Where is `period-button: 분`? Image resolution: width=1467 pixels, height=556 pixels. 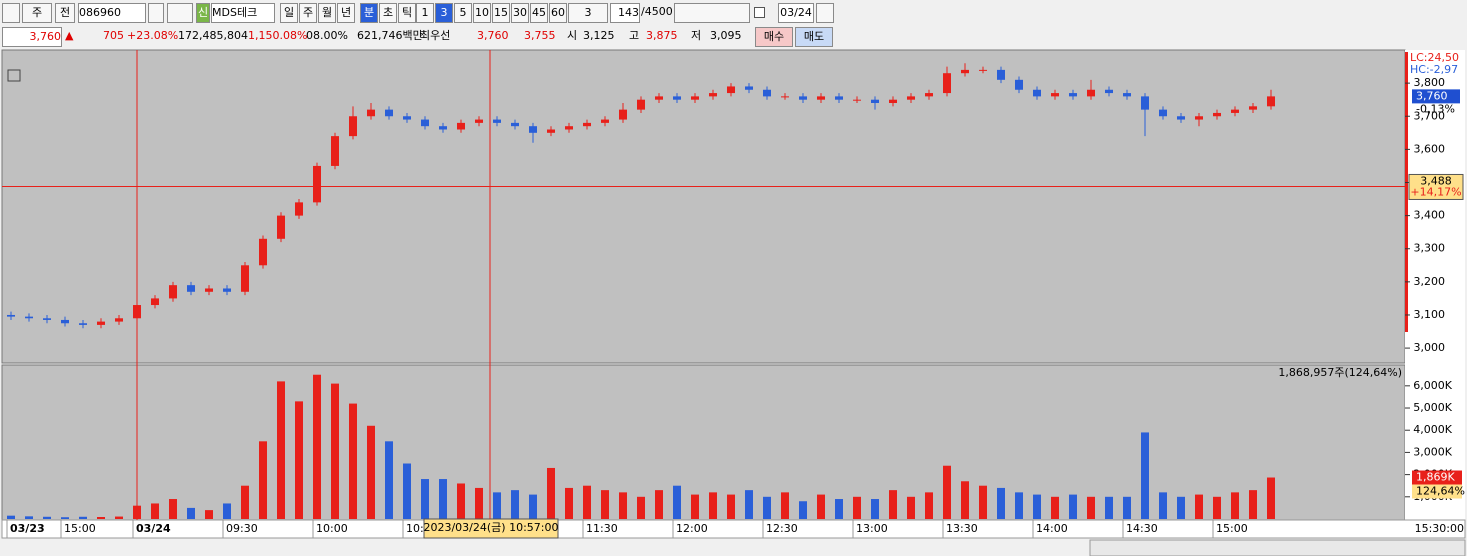 period-button: 분 is located at coordinates (369, 13).